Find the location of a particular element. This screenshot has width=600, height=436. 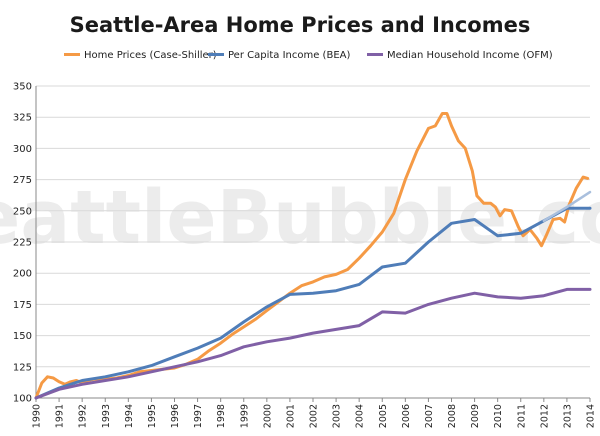

x-tick-label: 2008 is located at coordinates (452, 416).